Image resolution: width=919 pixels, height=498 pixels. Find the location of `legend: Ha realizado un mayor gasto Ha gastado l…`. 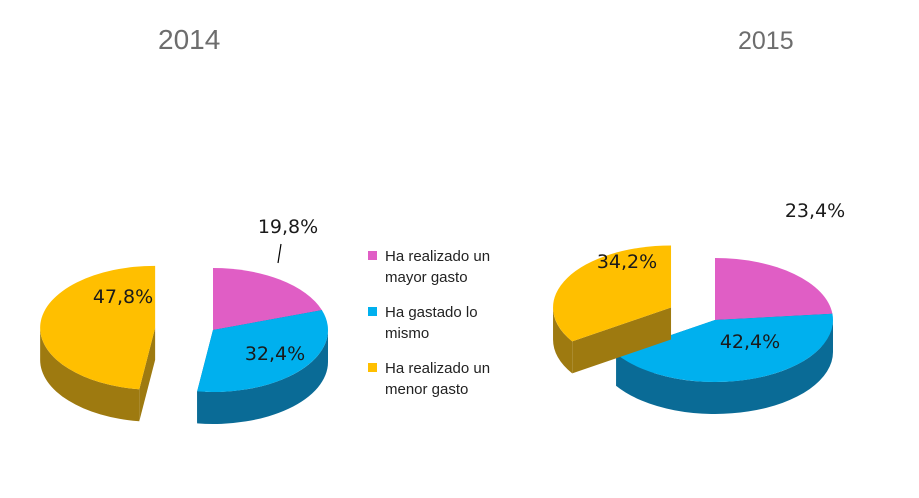

legend: Ha realizado un mayor gasto Ha gastado l… is located at coordinates (438, 330).